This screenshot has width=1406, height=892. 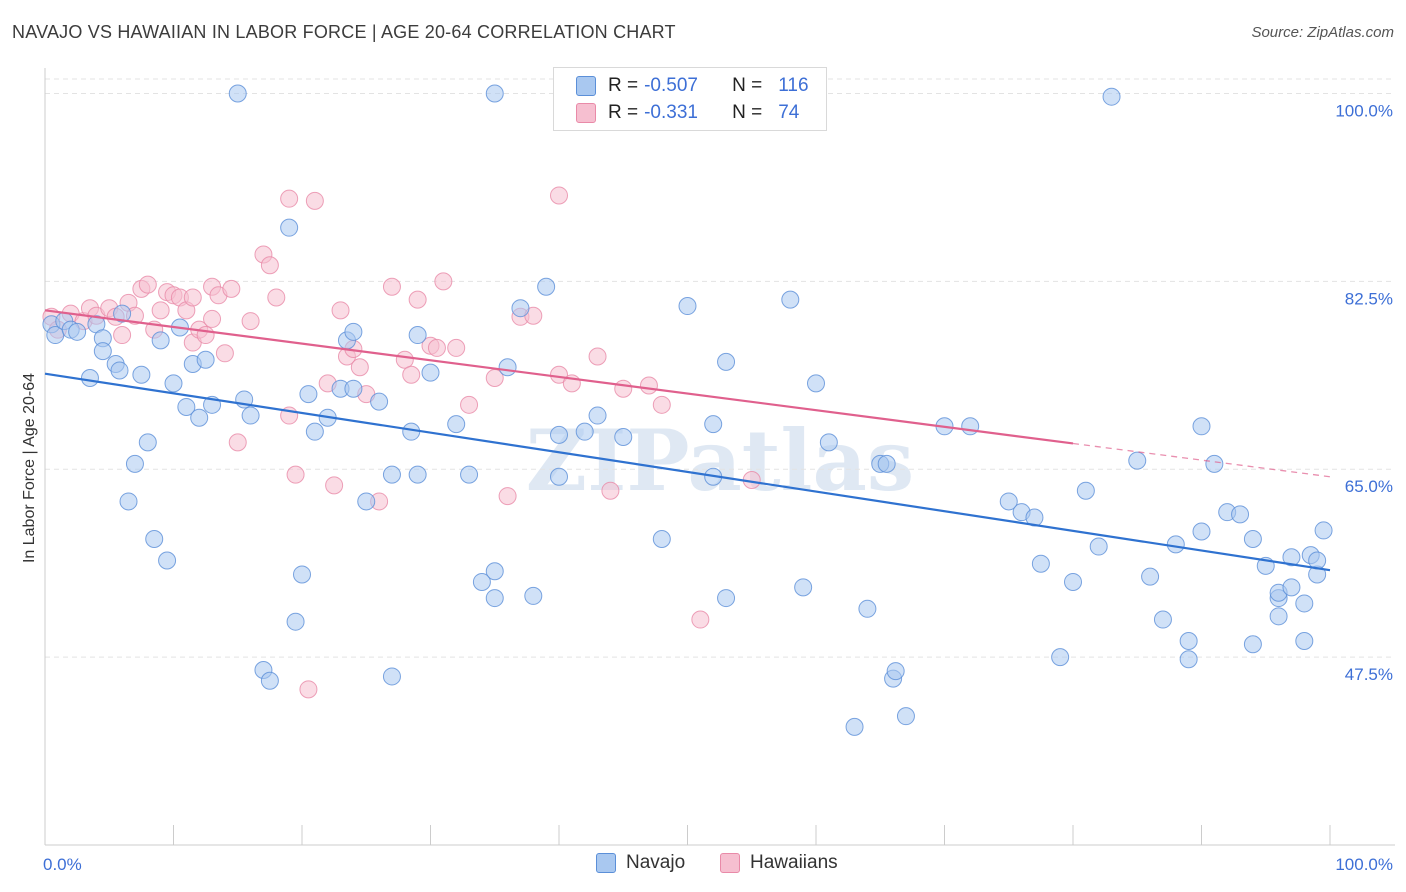 I want to click on legend-item-hawaiians: Hawaiians, so click(x=779, y=863).